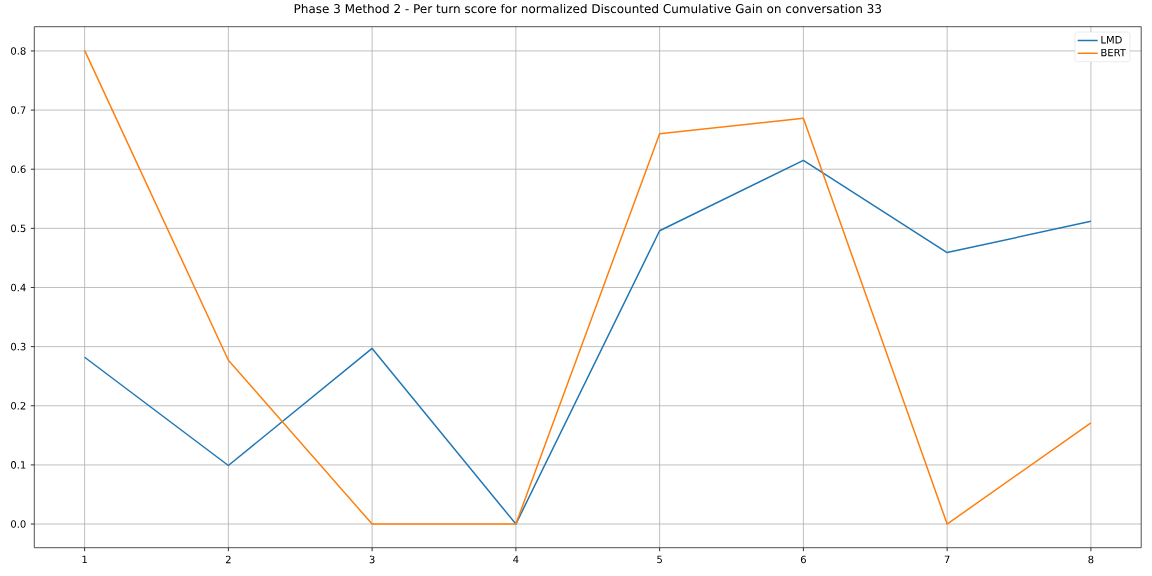 This screenshot has height=576, width=1152. I want to click on y-tick-label: 0.8, so click(18, 51).